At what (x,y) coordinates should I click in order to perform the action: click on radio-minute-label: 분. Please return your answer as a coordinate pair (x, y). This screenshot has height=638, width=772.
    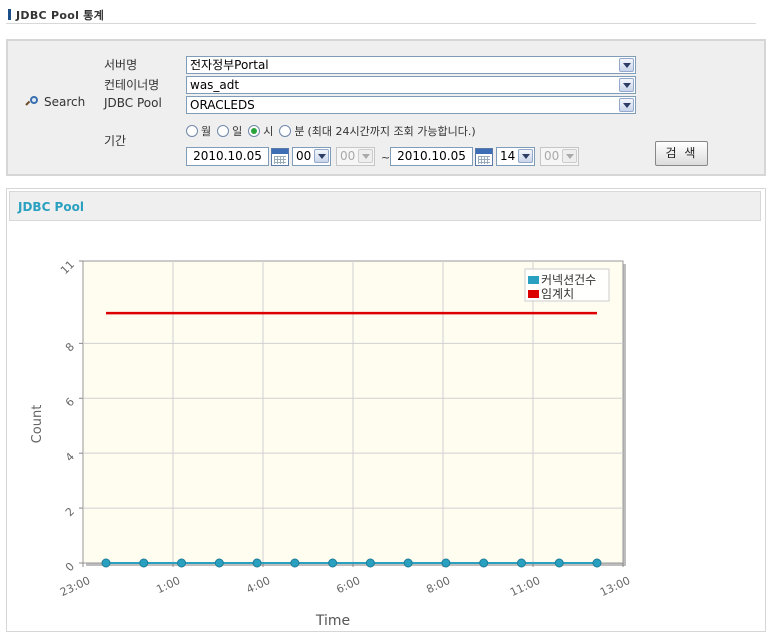
    Looking at the image, I should click on (299, 131).